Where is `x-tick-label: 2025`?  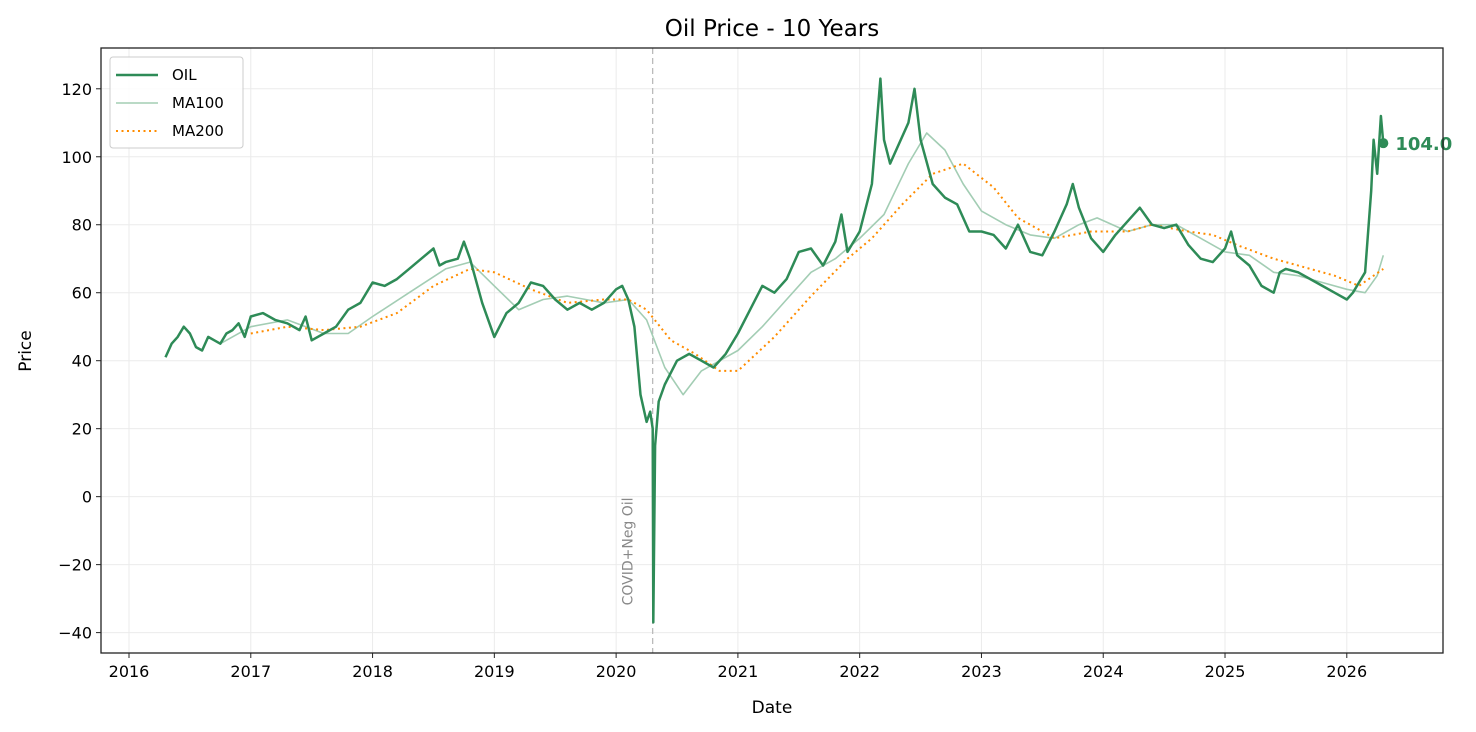
x-tick-label: 2025 is located at coordinates (1225, 671).